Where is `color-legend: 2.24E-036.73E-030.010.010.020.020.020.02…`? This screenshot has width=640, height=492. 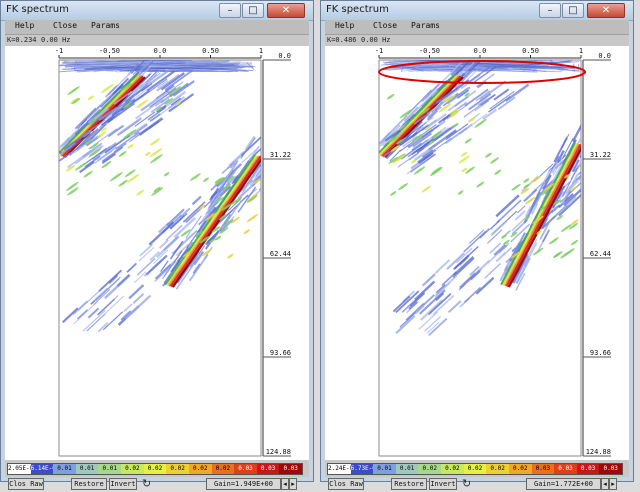 color-legend: 2.24E-036.73E-030.010.010.020.020.020.02… is located at coordinates (475, 469).